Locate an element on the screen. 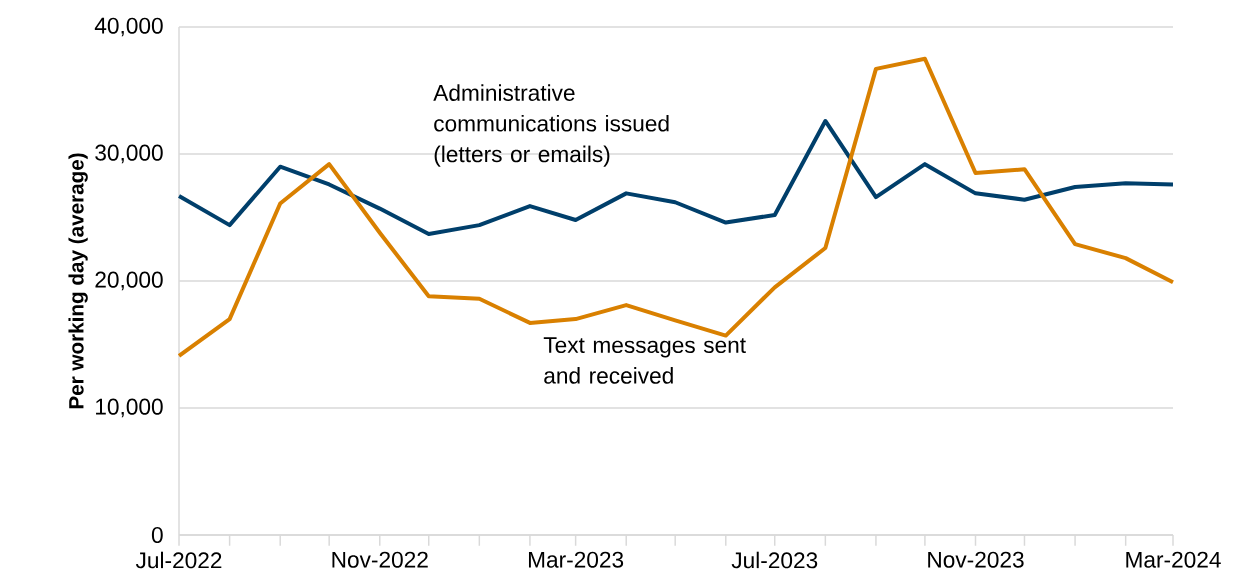 The width and height of the screenshot is (1239, 585). y-axis-title: Per working day (average) is located at coordinates (78, 281).